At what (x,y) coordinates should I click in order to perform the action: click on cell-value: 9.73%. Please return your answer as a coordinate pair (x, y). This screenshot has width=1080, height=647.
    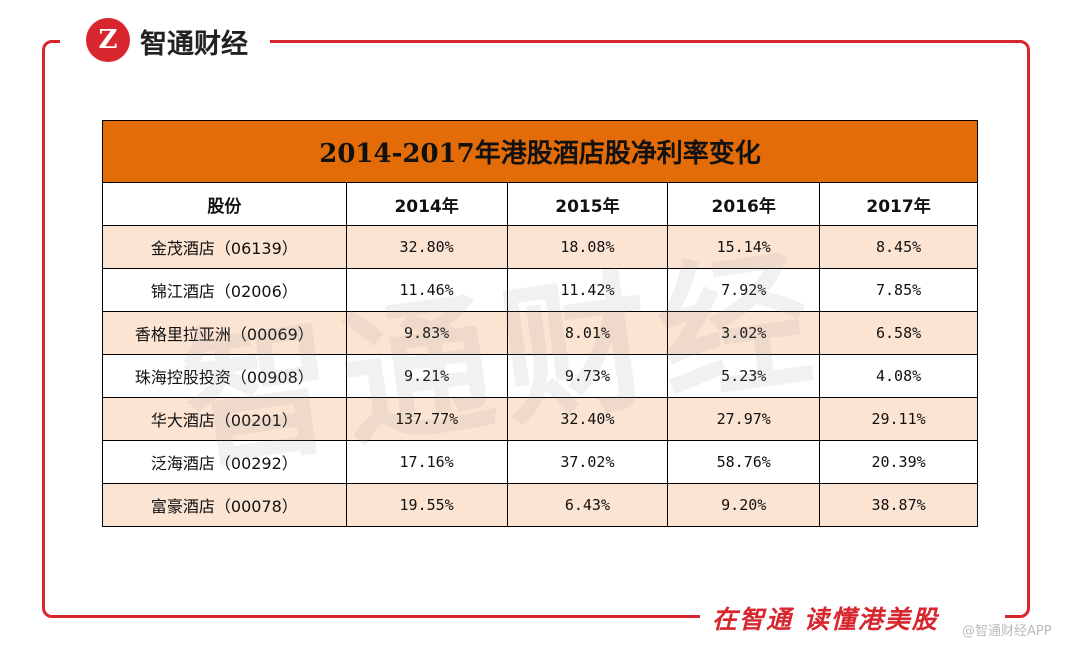
    Looking at the image, I should click on (587, 376).